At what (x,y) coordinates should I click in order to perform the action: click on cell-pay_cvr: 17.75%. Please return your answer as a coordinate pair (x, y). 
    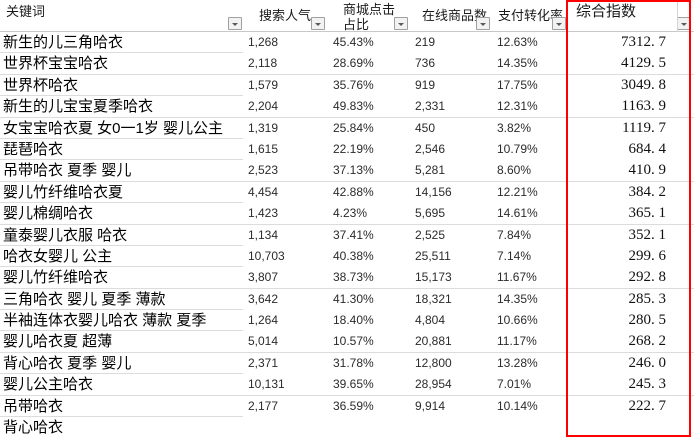
    Looking at the image, I should click on (530, 85).